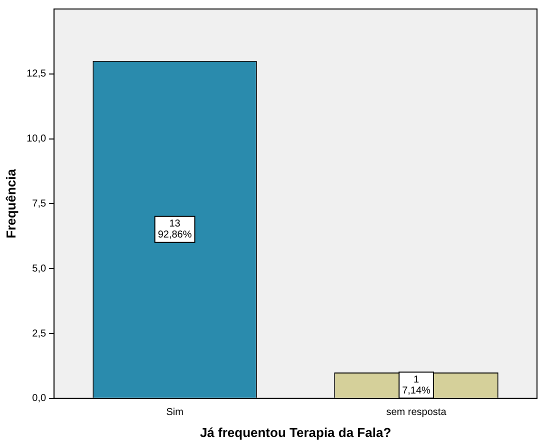 This screenshot has width=543, height=445. What do you see at coordinates (296, 432) in the screenshot?
I see `x-axis-title: Já frequentou Terapia da Fala?` at bounding box center [296, 432].